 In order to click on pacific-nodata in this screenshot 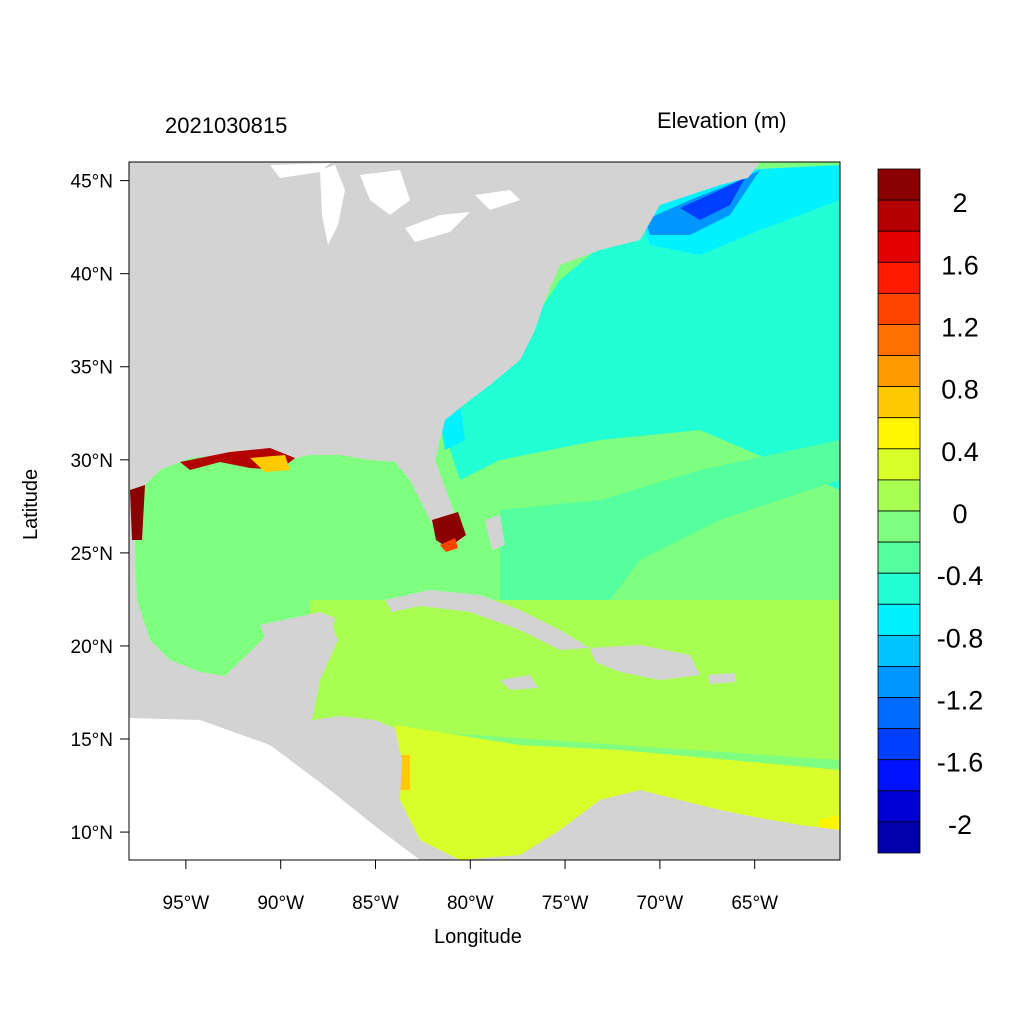, I will do `click(274, 789)`.